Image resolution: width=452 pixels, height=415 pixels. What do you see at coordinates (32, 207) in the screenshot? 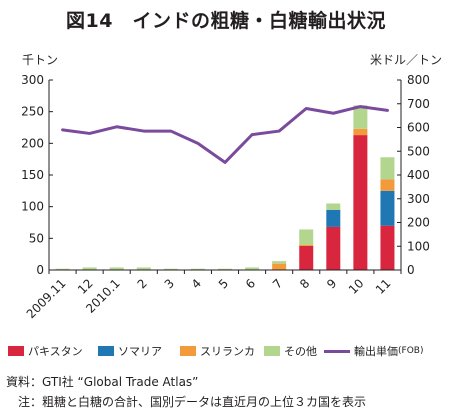
I see `left-tick-label: 100` at bounding box center [32, 207].